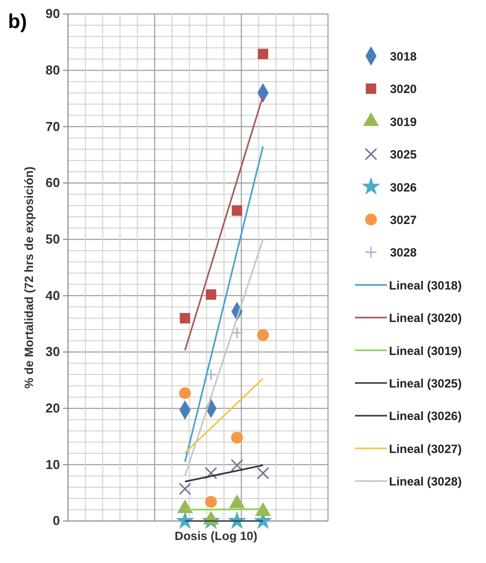 The width and height of the screenshot is (486, 563). I want to click on legend-label: 3025, so click(404, 155).